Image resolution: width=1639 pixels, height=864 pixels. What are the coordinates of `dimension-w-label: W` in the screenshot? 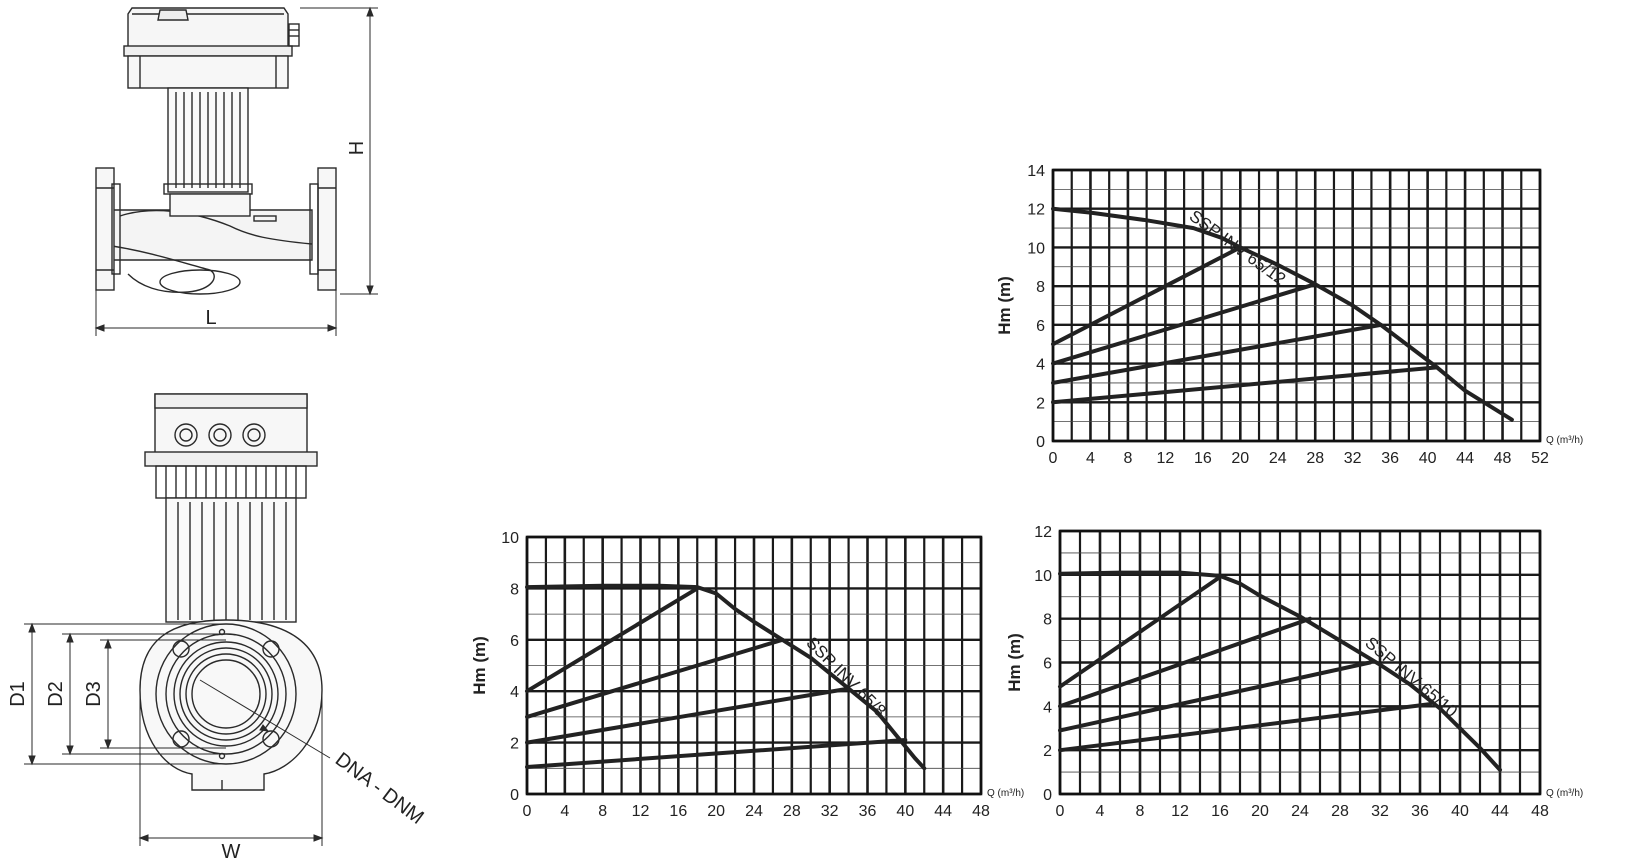 It's located at (231, 852).